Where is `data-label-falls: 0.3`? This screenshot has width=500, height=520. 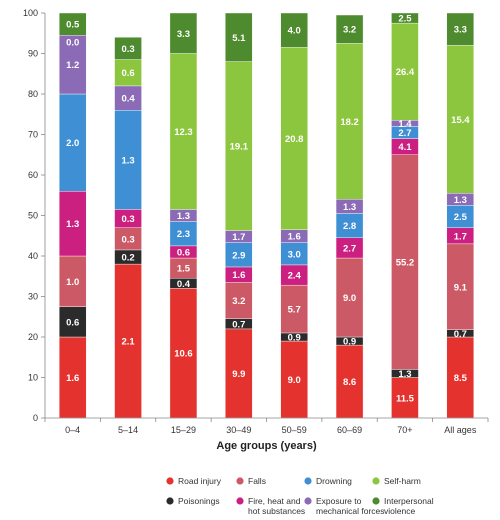
data-label-falls: 0.3 is located at coordinates (127, 239).